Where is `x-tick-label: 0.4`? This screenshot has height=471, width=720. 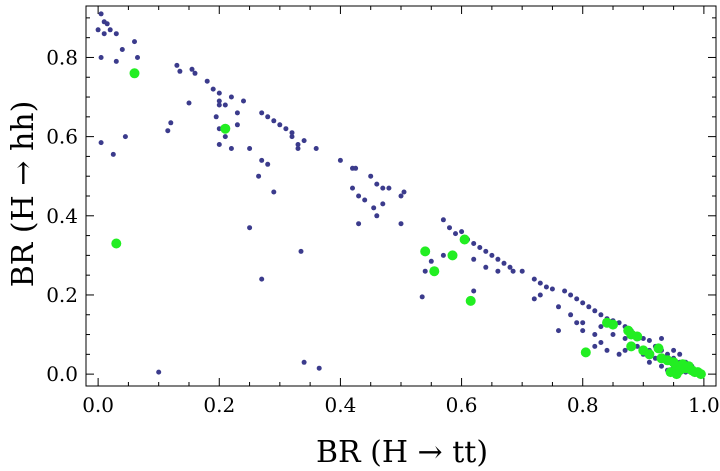
x-tick-label: 0.4 is located at coordinates (341, 405).